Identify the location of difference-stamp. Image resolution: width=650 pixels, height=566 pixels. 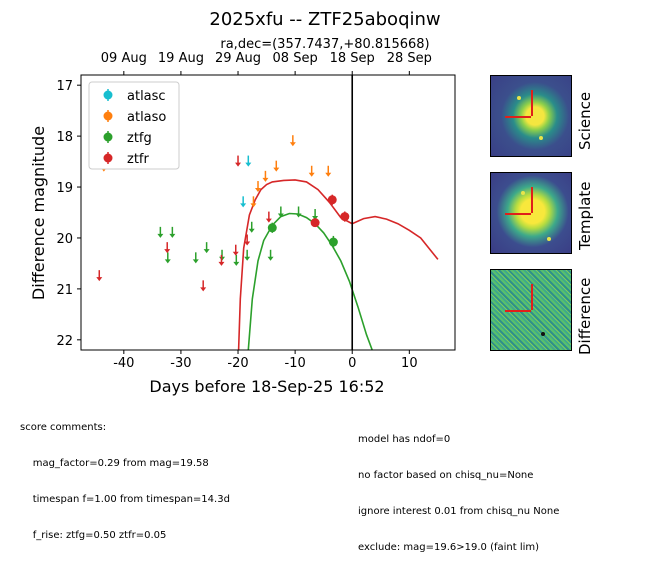
(531, 310).